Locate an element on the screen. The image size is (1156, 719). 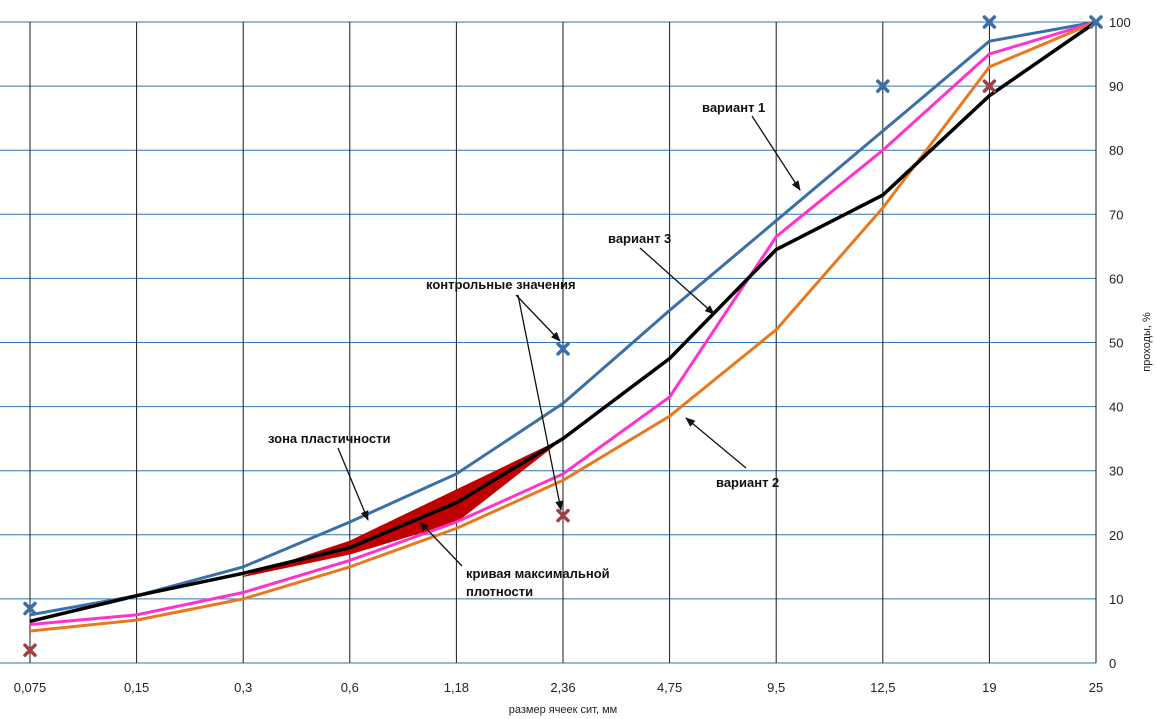
plasticity-zone-layer is located at coordinates (403, 507).